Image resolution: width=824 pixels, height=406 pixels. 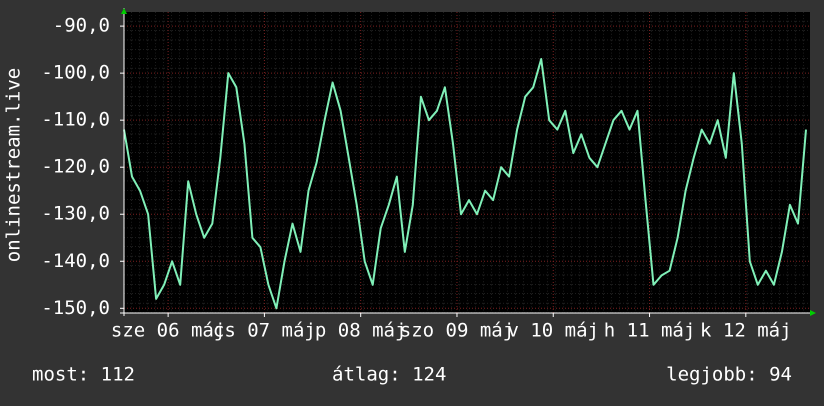 I want to click on x-tick-label: p 08 máj, so click(x=361, y=331).